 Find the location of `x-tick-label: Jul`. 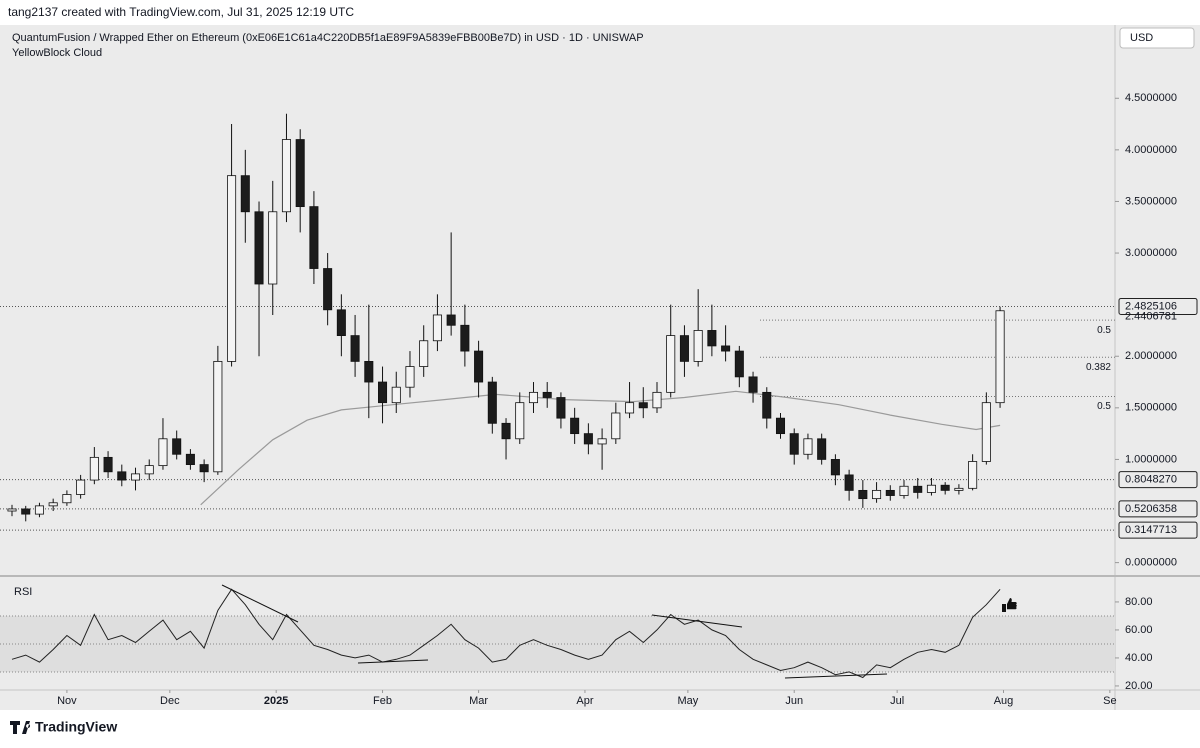

x-tick-label: Jul is located at coordinates (897, 701).